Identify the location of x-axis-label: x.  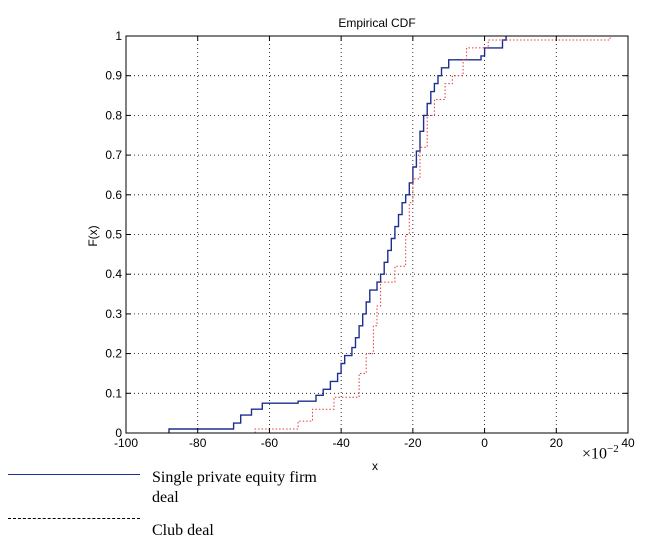
(375, 466).